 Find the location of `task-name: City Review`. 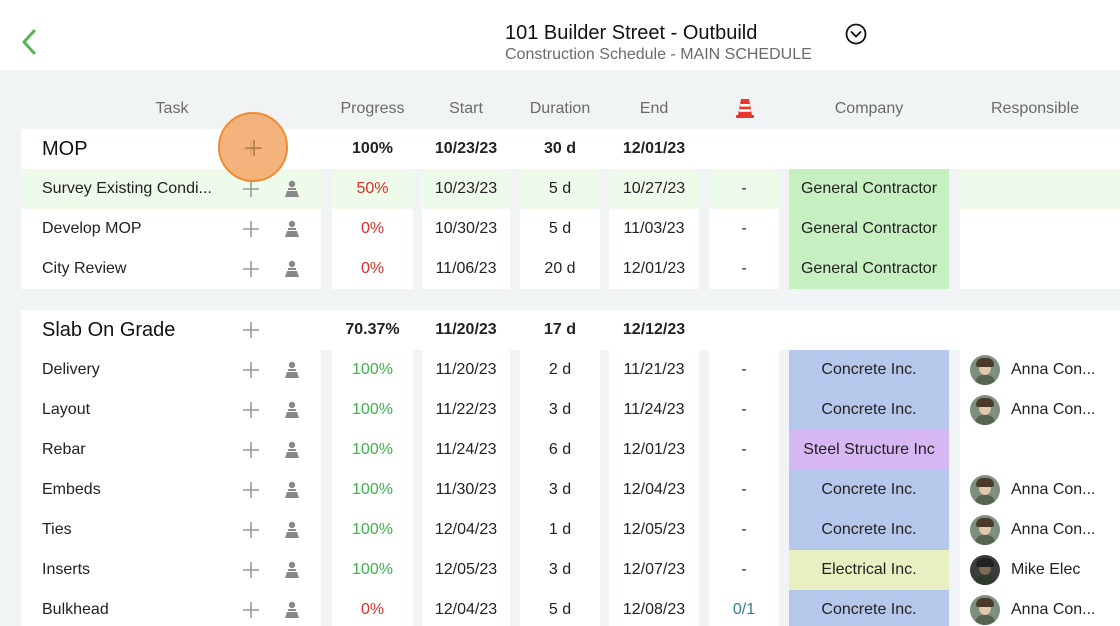

task-name: City Review is located at coordinates (84, 268).